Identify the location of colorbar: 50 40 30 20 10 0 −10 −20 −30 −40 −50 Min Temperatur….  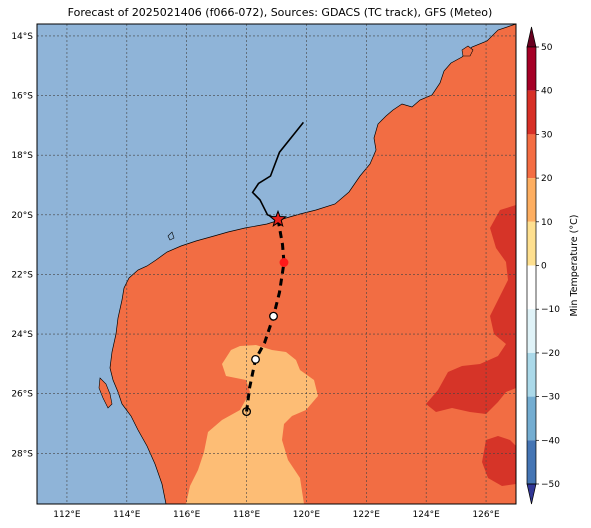
(553, 265).